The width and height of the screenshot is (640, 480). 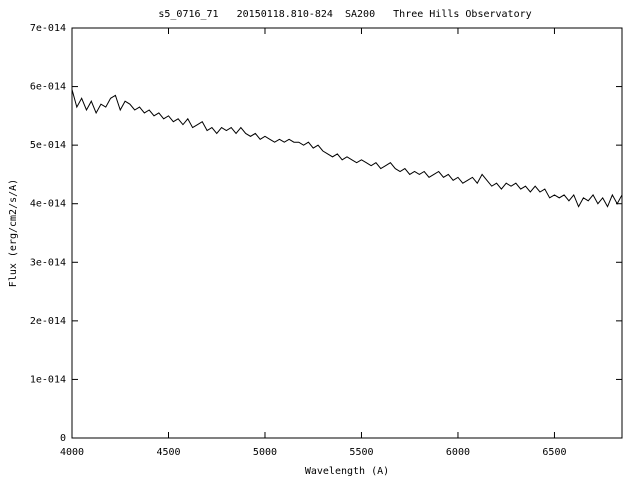 I want to click on x-tick-label: 6500, so click(x=554, y=452).